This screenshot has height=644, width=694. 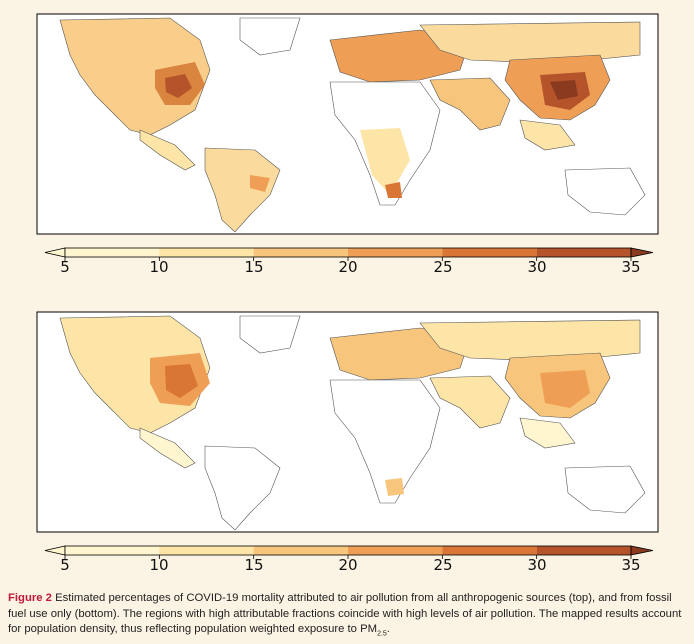 I want to click on bottom-south-america, so click(x=242, y=488).